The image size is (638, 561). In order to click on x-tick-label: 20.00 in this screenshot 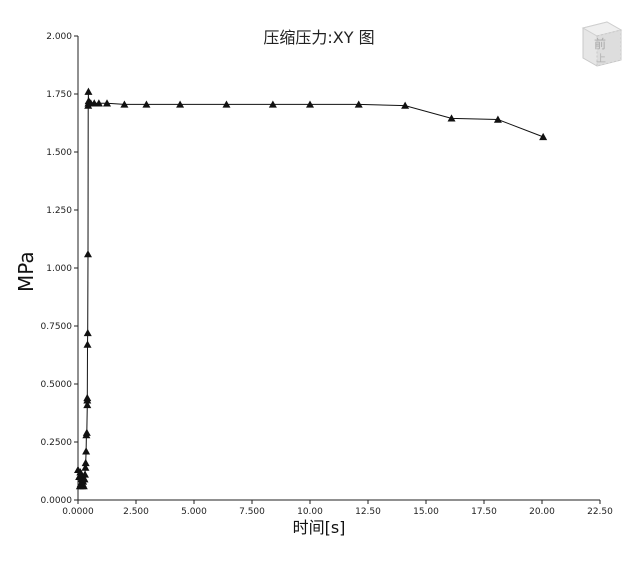, I will do `click(542, 512)`.